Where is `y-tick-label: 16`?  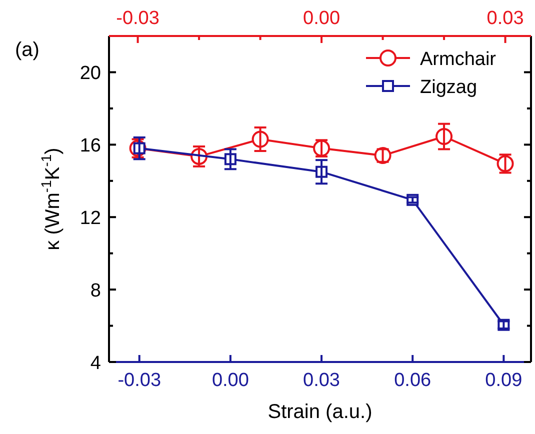
y-tick-label: 16 is located at coordinates (90, 146).